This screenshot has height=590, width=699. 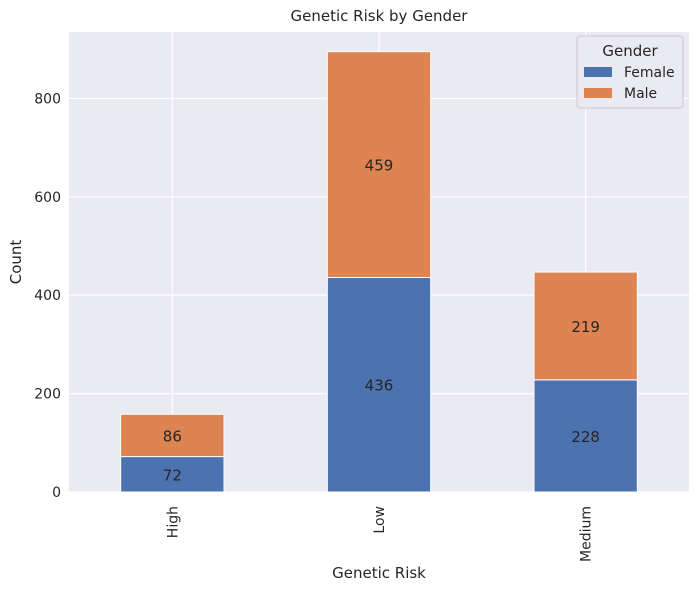 What do you see at coordinates (640, 94) in the screenshot?
I see `legend-label-male: Male` at bounding box center [640, 94].